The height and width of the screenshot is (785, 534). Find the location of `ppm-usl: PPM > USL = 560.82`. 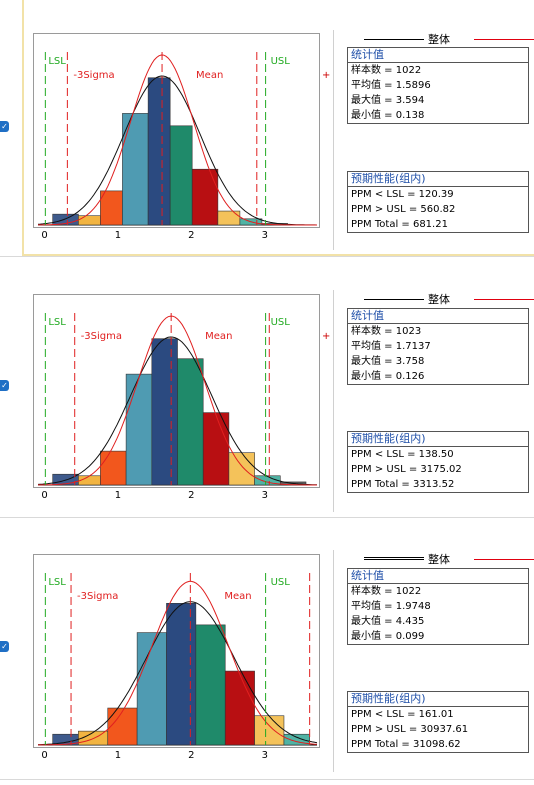

ppm-usl: PPM > USL = 560.82 is located at coordinates (403, 209).